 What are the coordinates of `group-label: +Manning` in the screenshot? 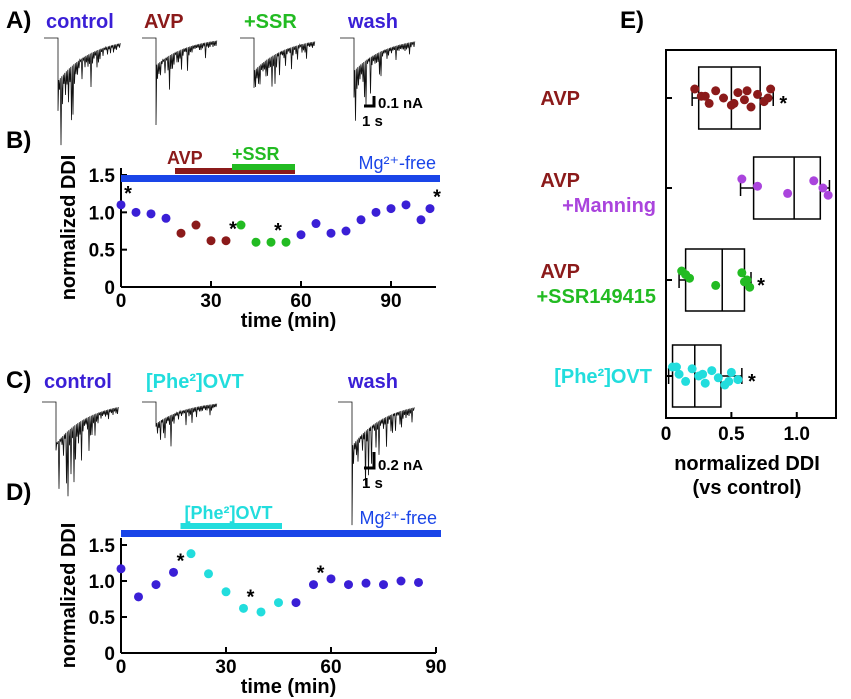 It's located at (609, 206).